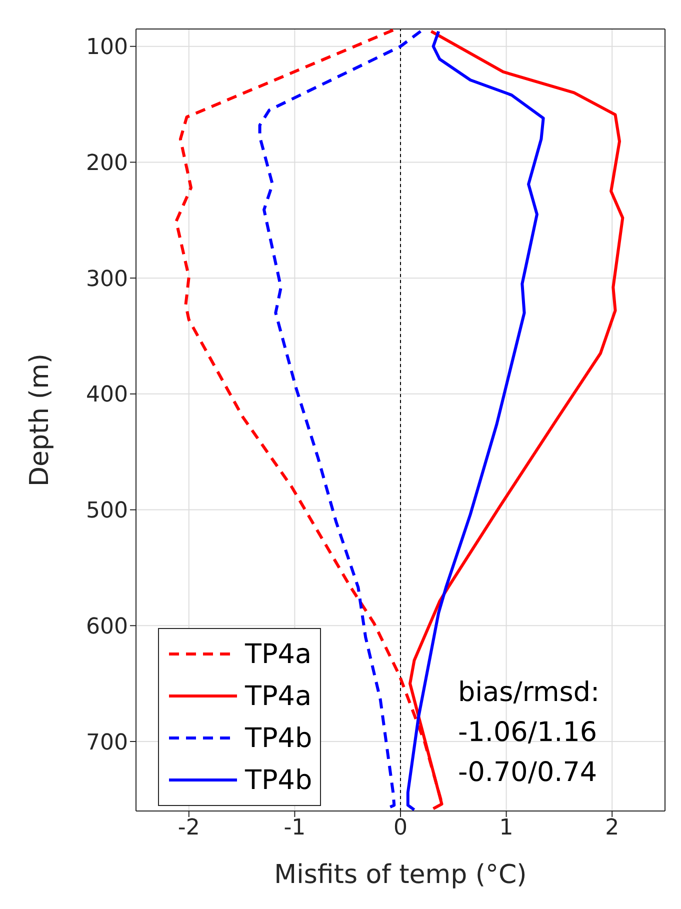 The width and height of the screenshot is (681, 909). What do you see at coordinates (107, 279) in the screenshot?
I see `y-tick-label: 300` at bounding box center [107, 279].